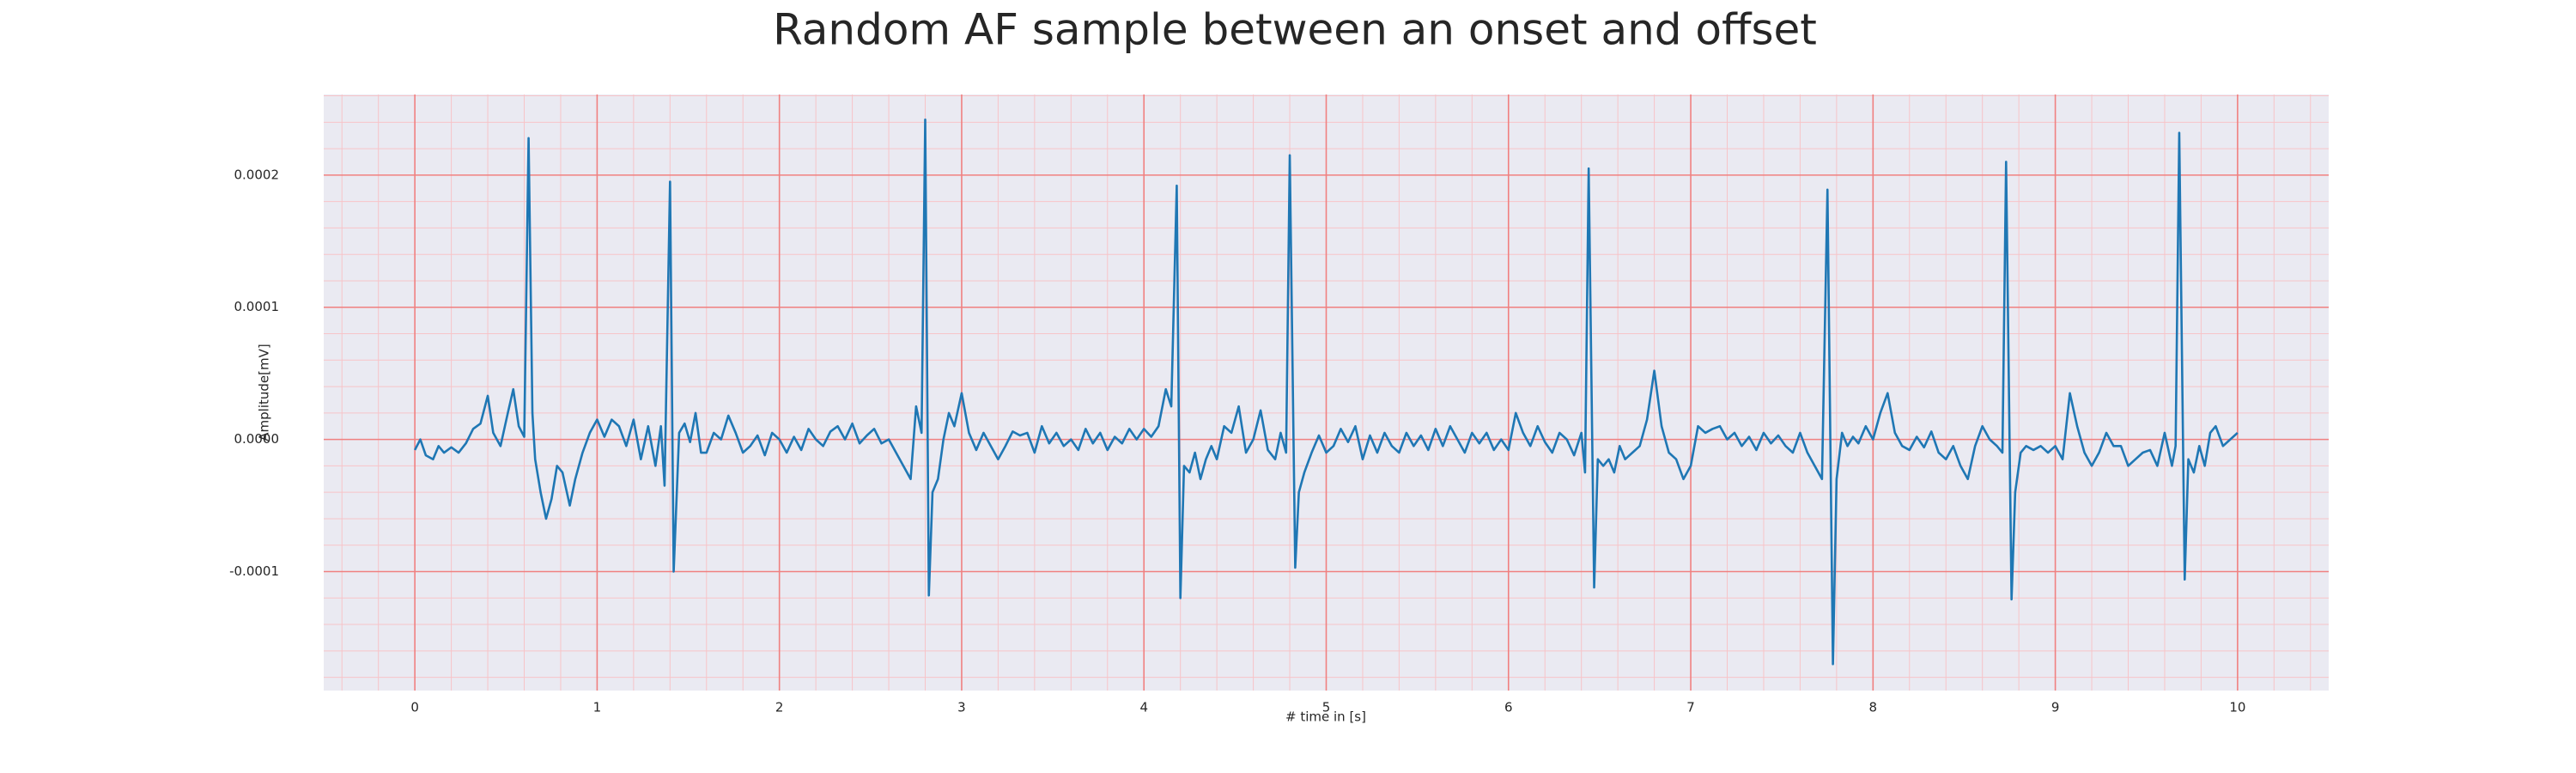 Image resolution: width=2576 pixels, height=773 pixels. What do you see at coordinates (1508, 707) in the screenshot?
I see `x-tick-label: 6` at bounding box center [1508, 707].